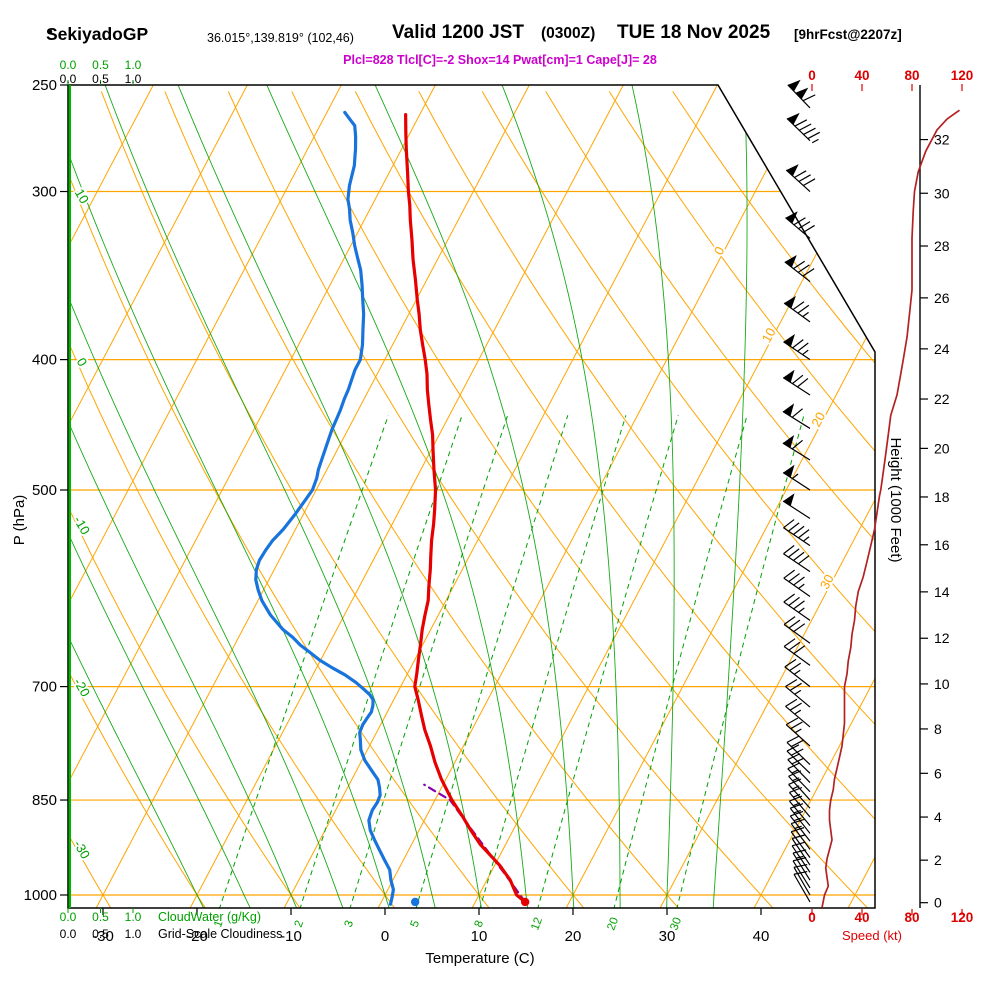 The height and width of the screenshot is (1000, 1000). What do you see at coordinates (218, 924) in the screenshot?
I see `mixing-ratio-label: 1` at bounding box center [218, 924].